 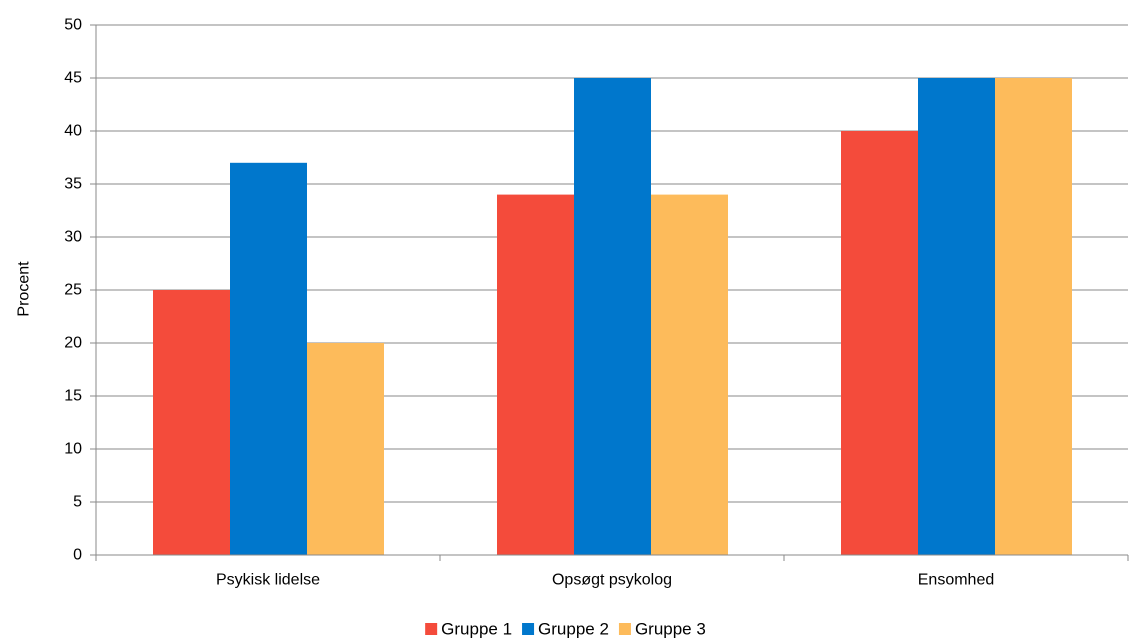 I want to click on y-tick-label: 5, so click(x=77, y=502).